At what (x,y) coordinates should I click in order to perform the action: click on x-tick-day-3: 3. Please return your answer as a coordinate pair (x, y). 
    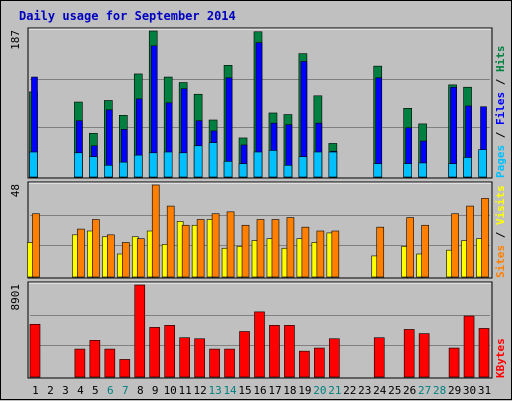
    Looking at the image, I should click on (65, 390).